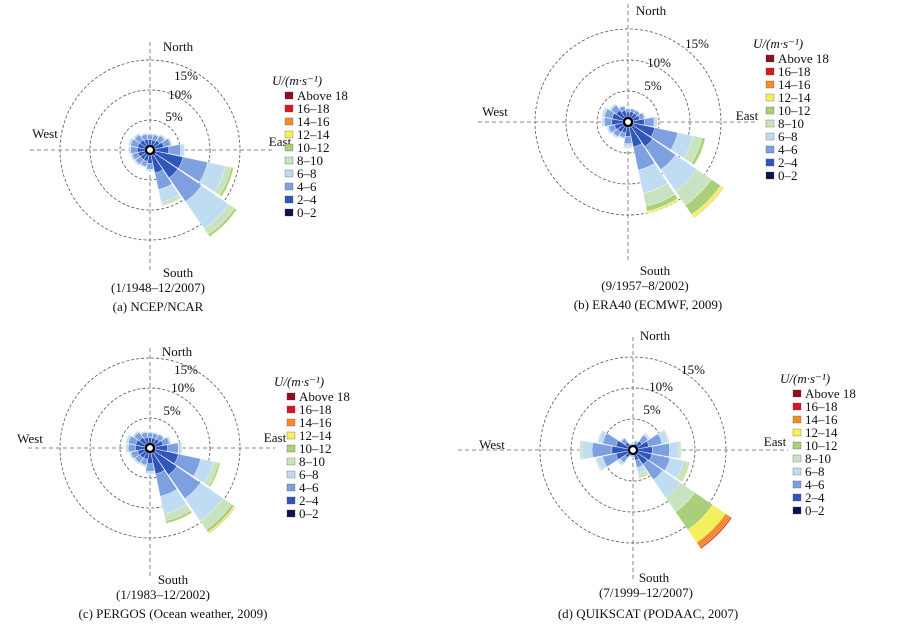  What do you see at coordinates (150, 150) in the screenshot?
I see `ring-10-pct` at bounding box center [150, 150].